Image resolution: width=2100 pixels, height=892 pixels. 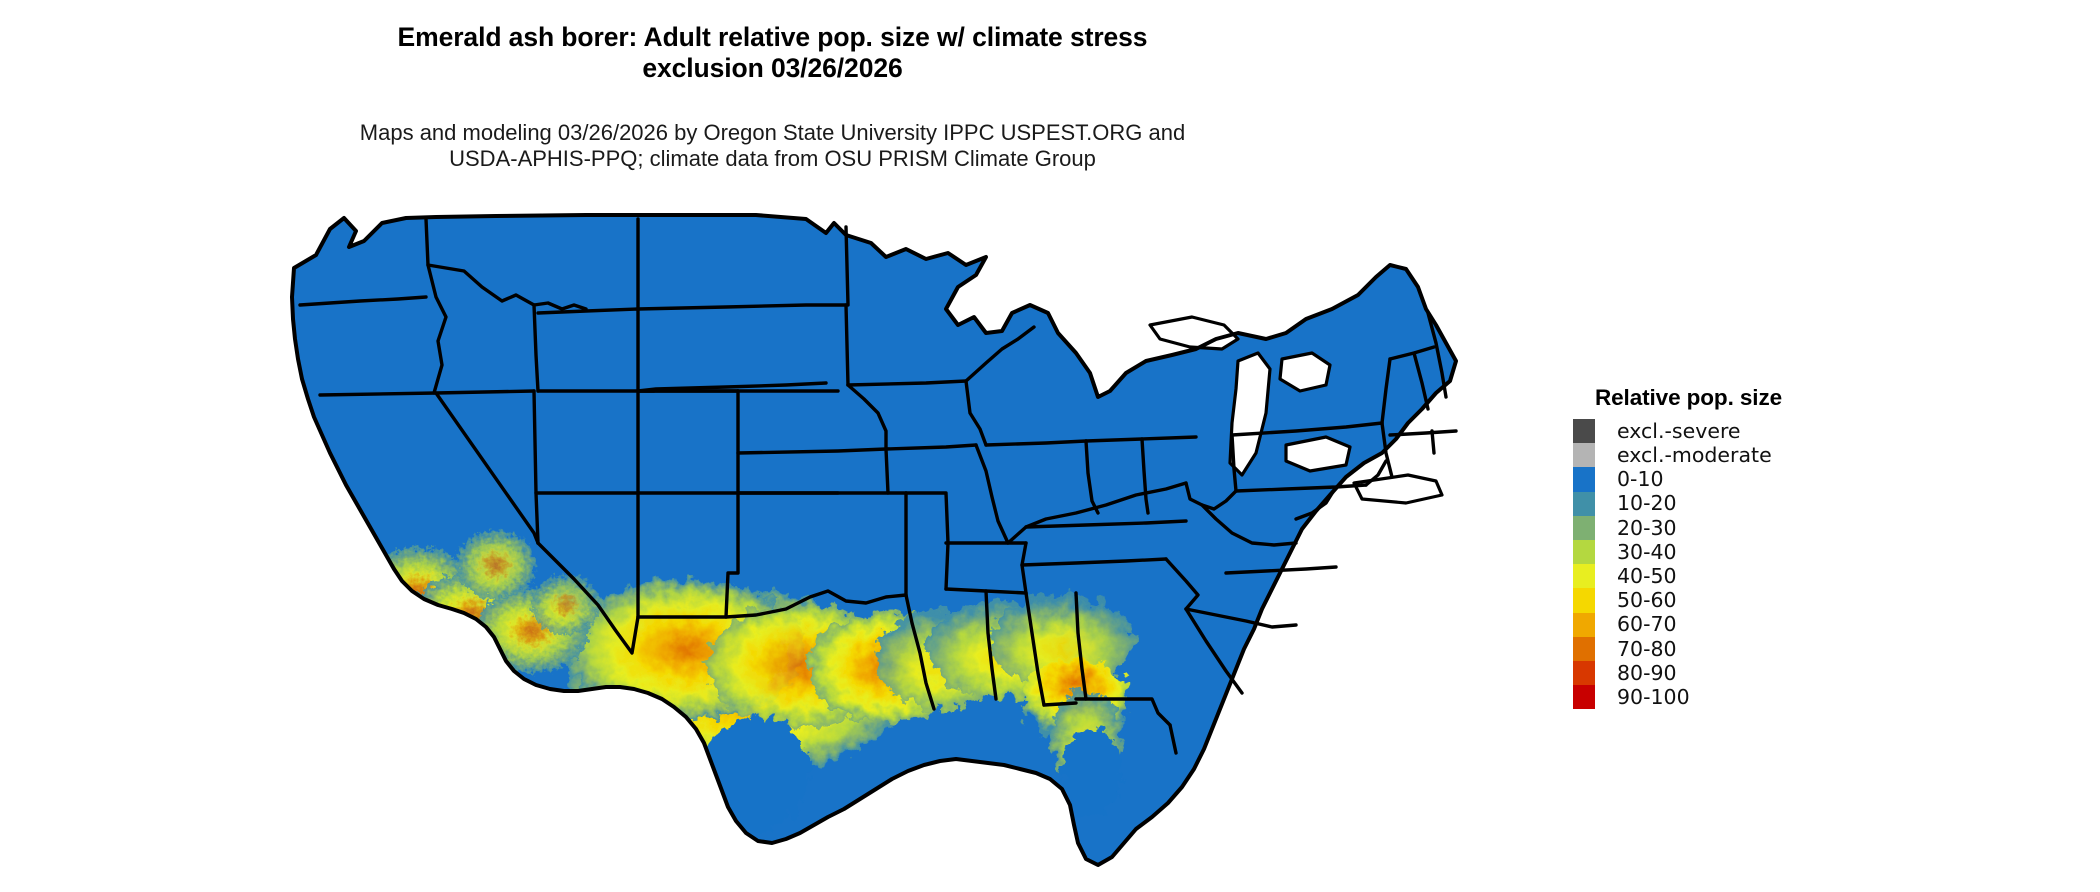 I want to click on legend-label: 0-10, so click(x=1640, y=479).